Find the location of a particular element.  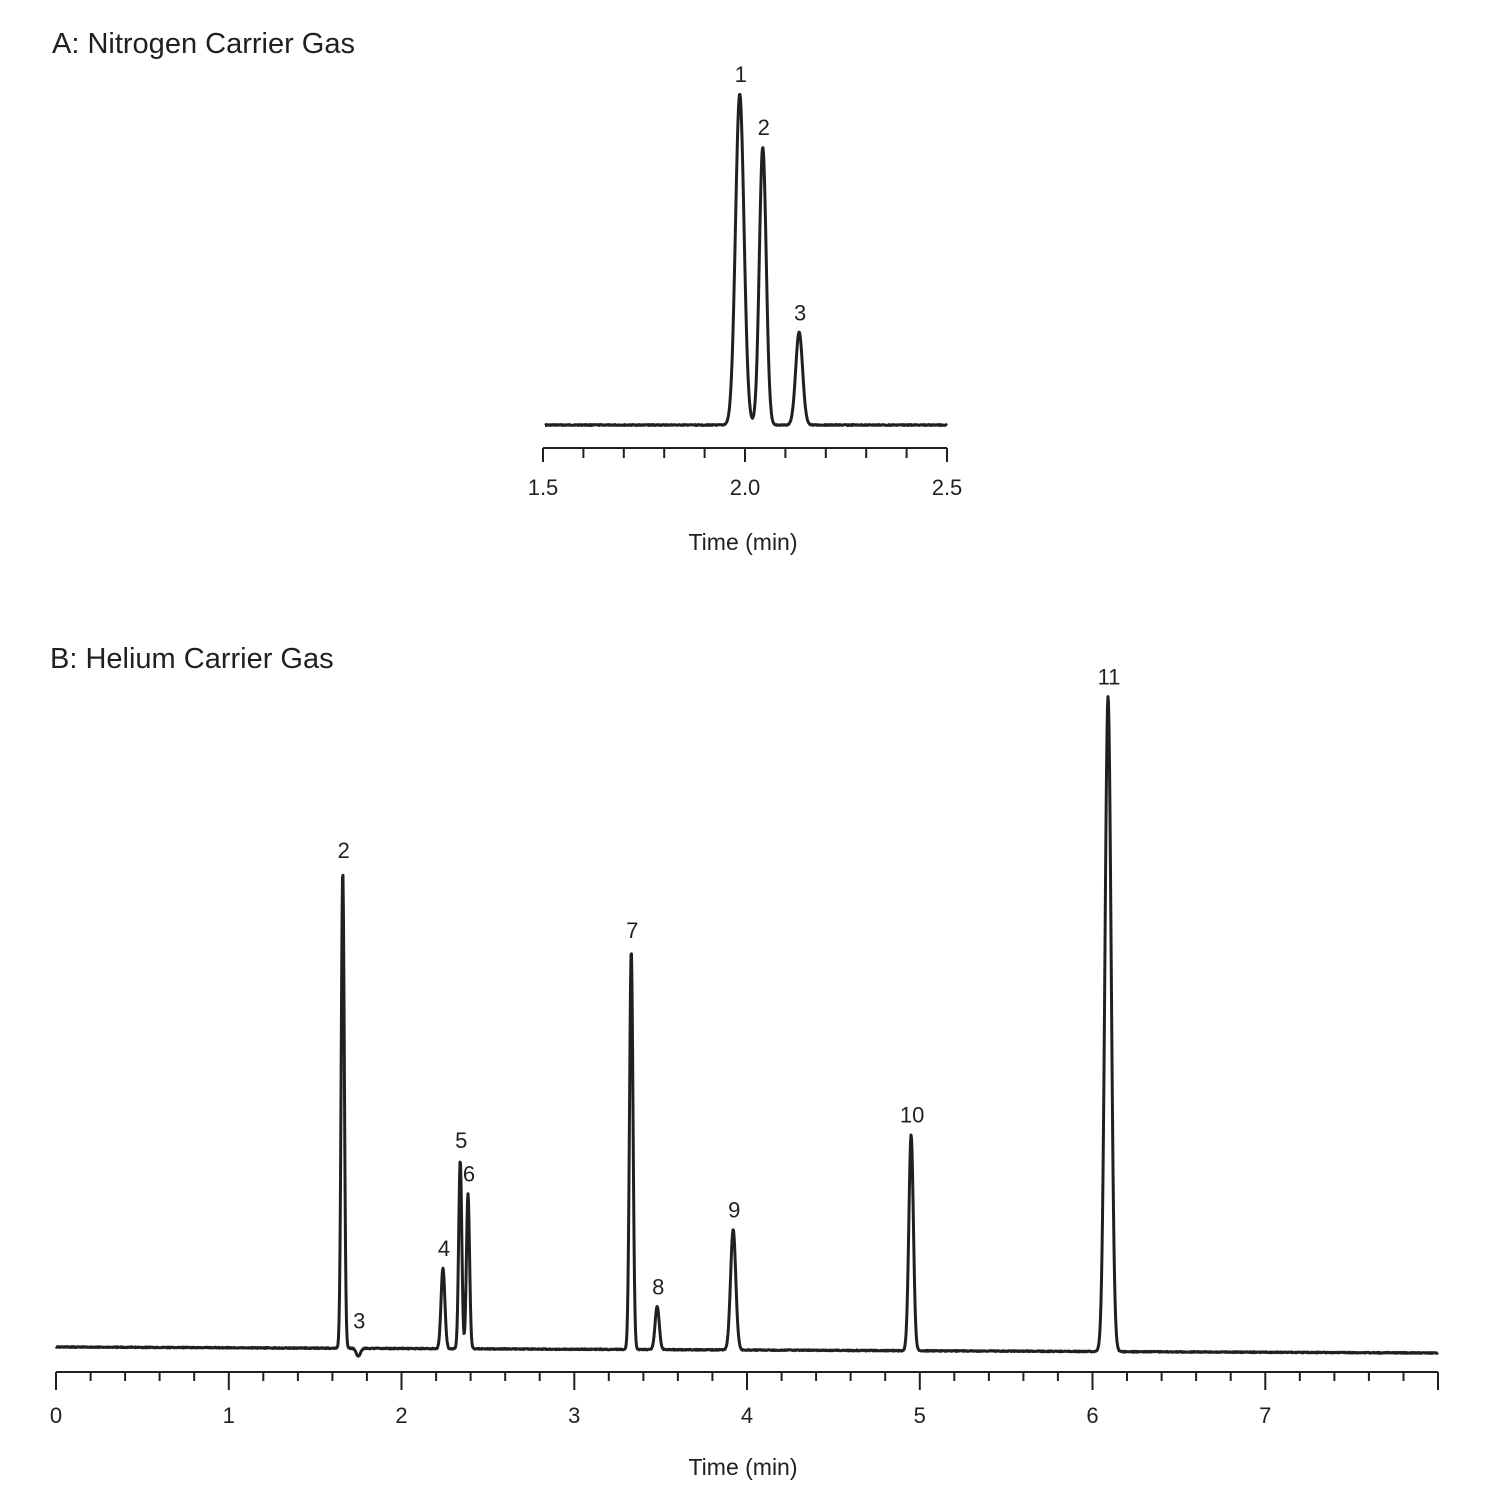

chart-a-peak-labels: 1 2 3 is located at coordinates (771, 193).